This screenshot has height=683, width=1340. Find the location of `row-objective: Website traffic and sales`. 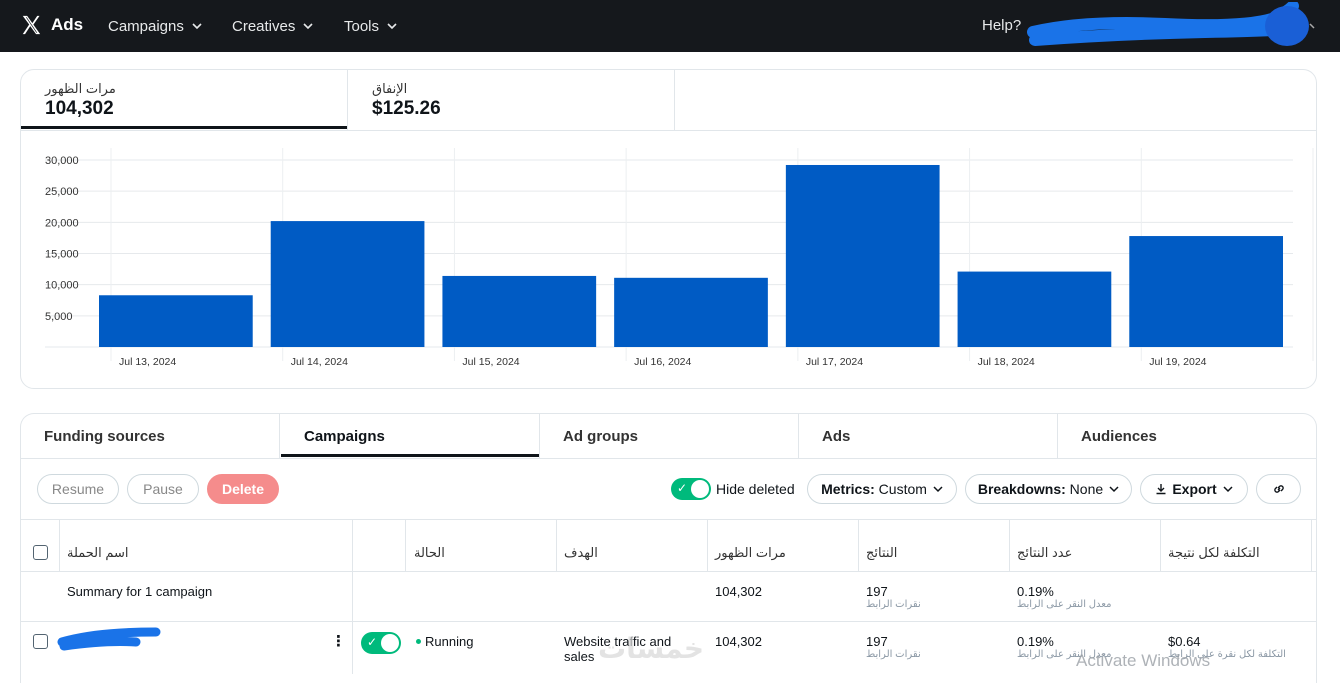

row-objective: Website traffic and sales is located at coordinates (618, 649).